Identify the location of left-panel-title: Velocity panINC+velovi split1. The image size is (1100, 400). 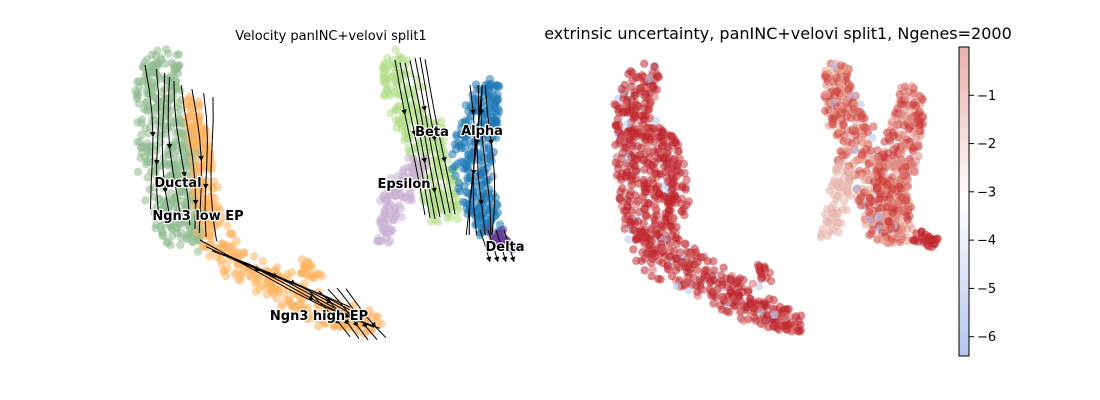
(330, 36).